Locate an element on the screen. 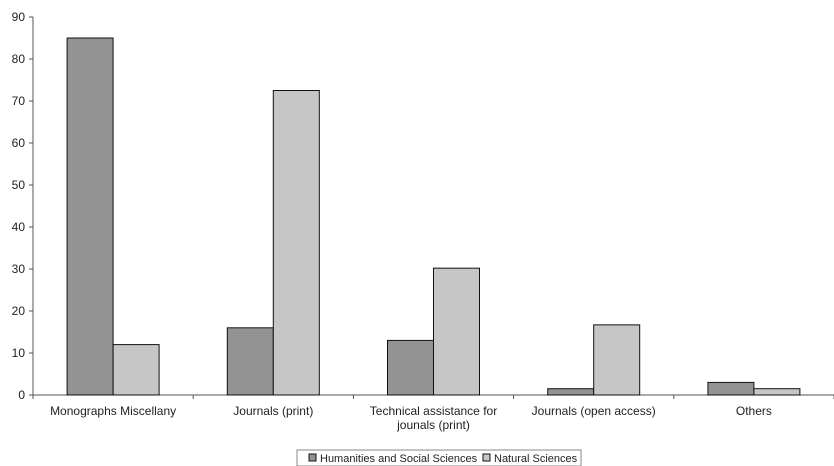 This screenshot has width=834, height=466. legend-box is located at coordinates (439, 457).